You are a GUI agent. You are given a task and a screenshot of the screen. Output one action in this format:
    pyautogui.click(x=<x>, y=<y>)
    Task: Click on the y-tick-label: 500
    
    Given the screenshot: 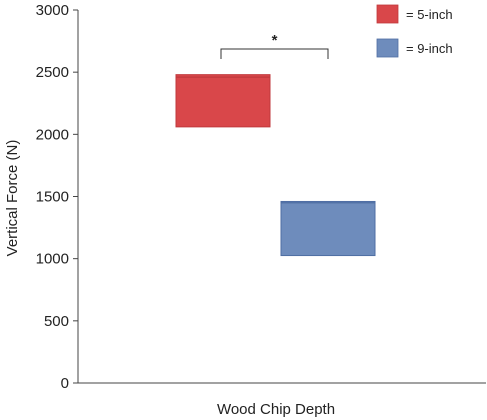 What is the action you would take?
    pyautogui.click(x=56, y=321)
    